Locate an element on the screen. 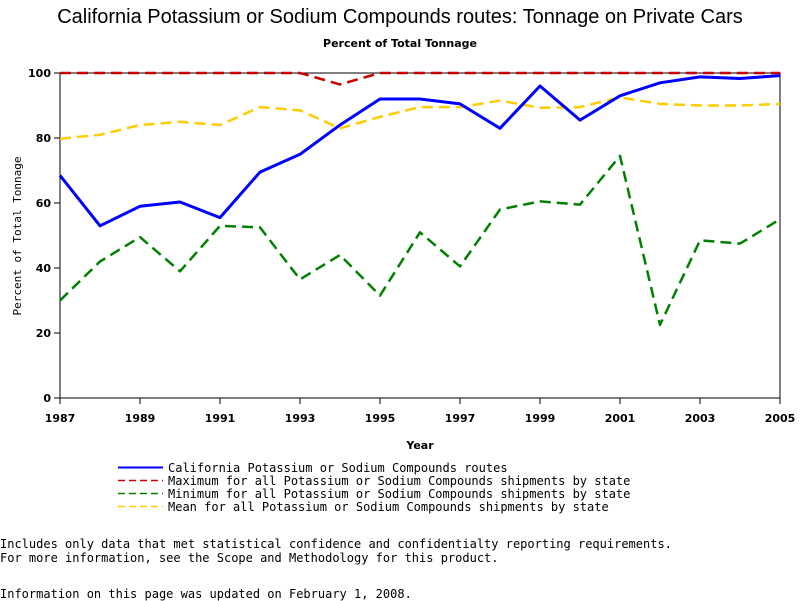 The height and width of the screenshot is (601, 800). y-axis-label: Percent of Total Tonnage is located at coordinates (17, 236).